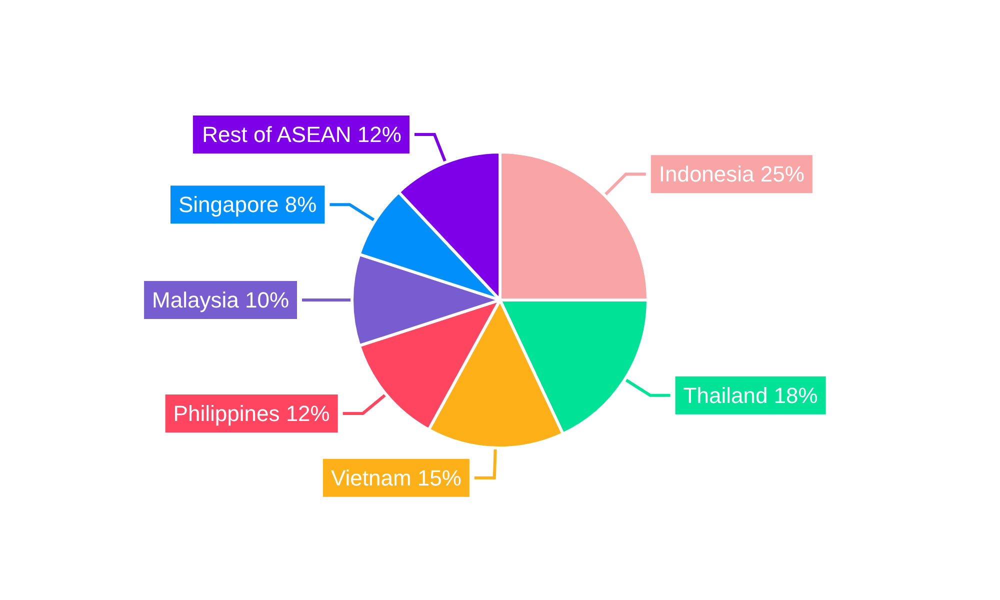 The width and height of the screenshot is (1000, 600). Describe the element at coordinates (220, 300) in the screenshot. I see `slice-label: Malaysia 10%` at that location.